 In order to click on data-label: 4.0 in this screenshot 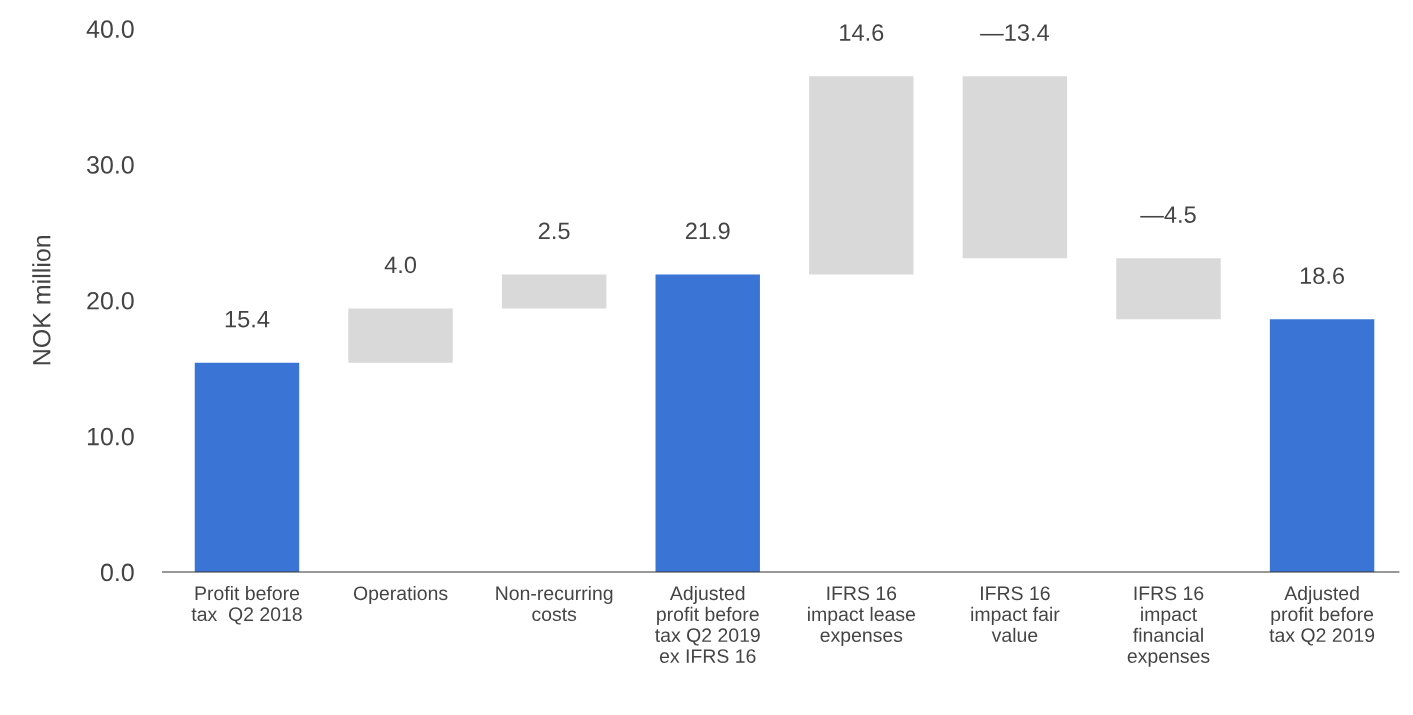, I will do `click(400, 265)`.